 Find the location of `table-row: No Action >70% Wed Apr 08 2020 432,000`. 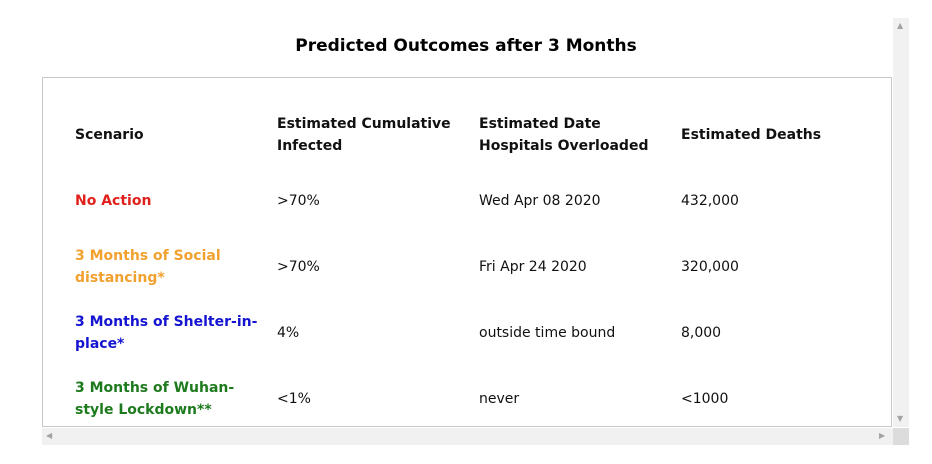

table-row: No Action >70% Wed Apr 08 2020 432,000 is located at coordinates (453, 201).